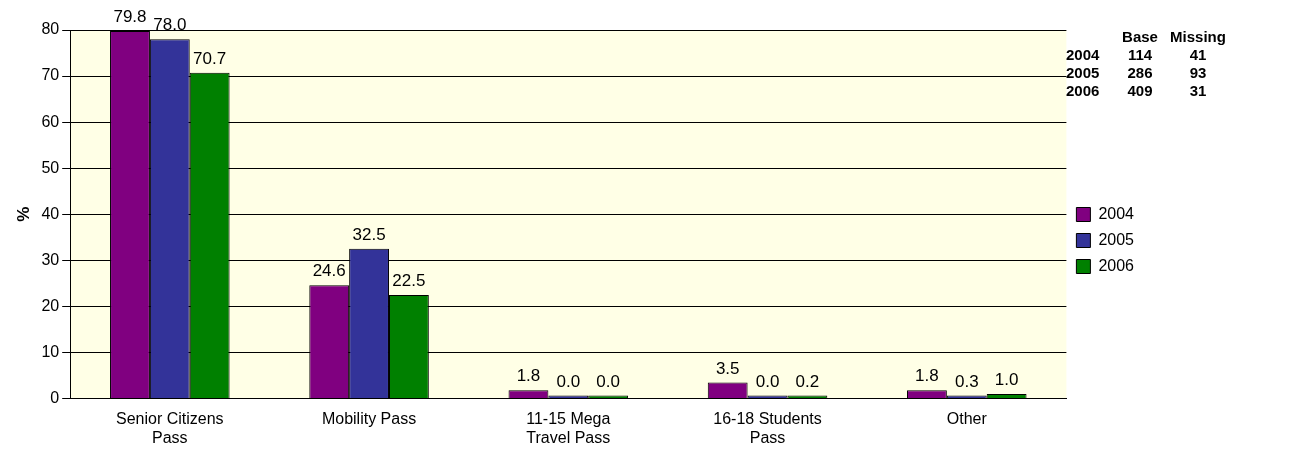 The width and height of the screenshot is (1314, 456). What do you see at coordinates (210, 59) in the screenshot?
I see `data-label: 70.7` at bounding box center [210, 59].